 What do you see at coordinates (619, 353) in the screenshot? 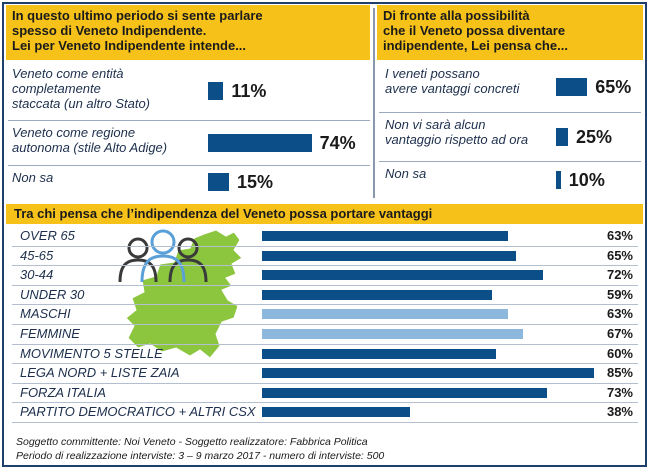
I see `value-label: 60%` at bounding box center [619, 353].